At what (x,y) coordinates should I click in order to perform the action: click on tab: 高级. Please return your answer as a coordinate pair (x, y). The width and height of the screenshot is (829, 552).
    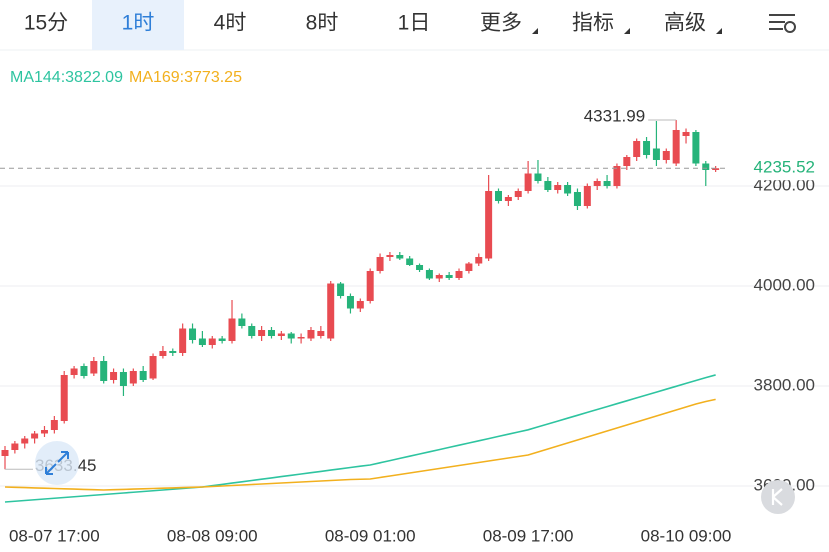
    Looking at the image, I should click on (685, 23).